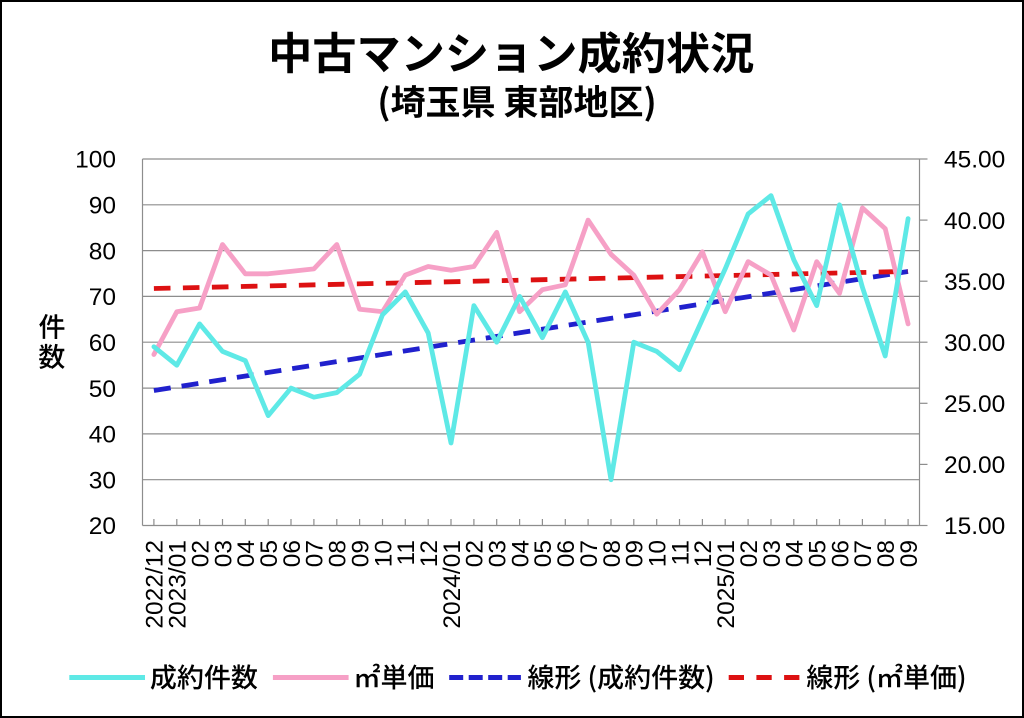  What do you see at coordinates (95, 160) in the screenshot?
I see `svg-text: 100` at bounding box center [95, 160].